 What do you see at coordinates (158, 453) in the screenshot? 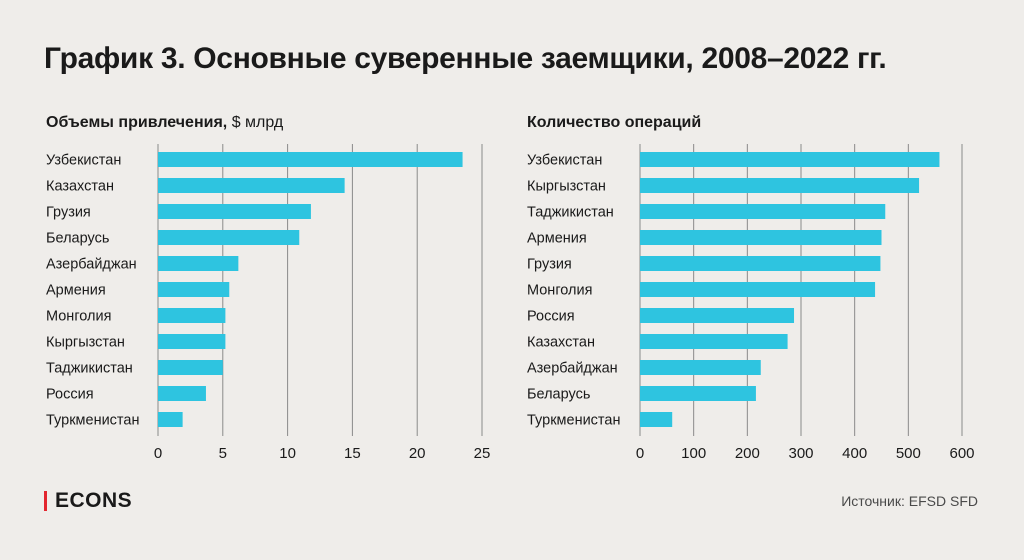
I see `volume-tick-label: 0` at bounding box center [158, 453].